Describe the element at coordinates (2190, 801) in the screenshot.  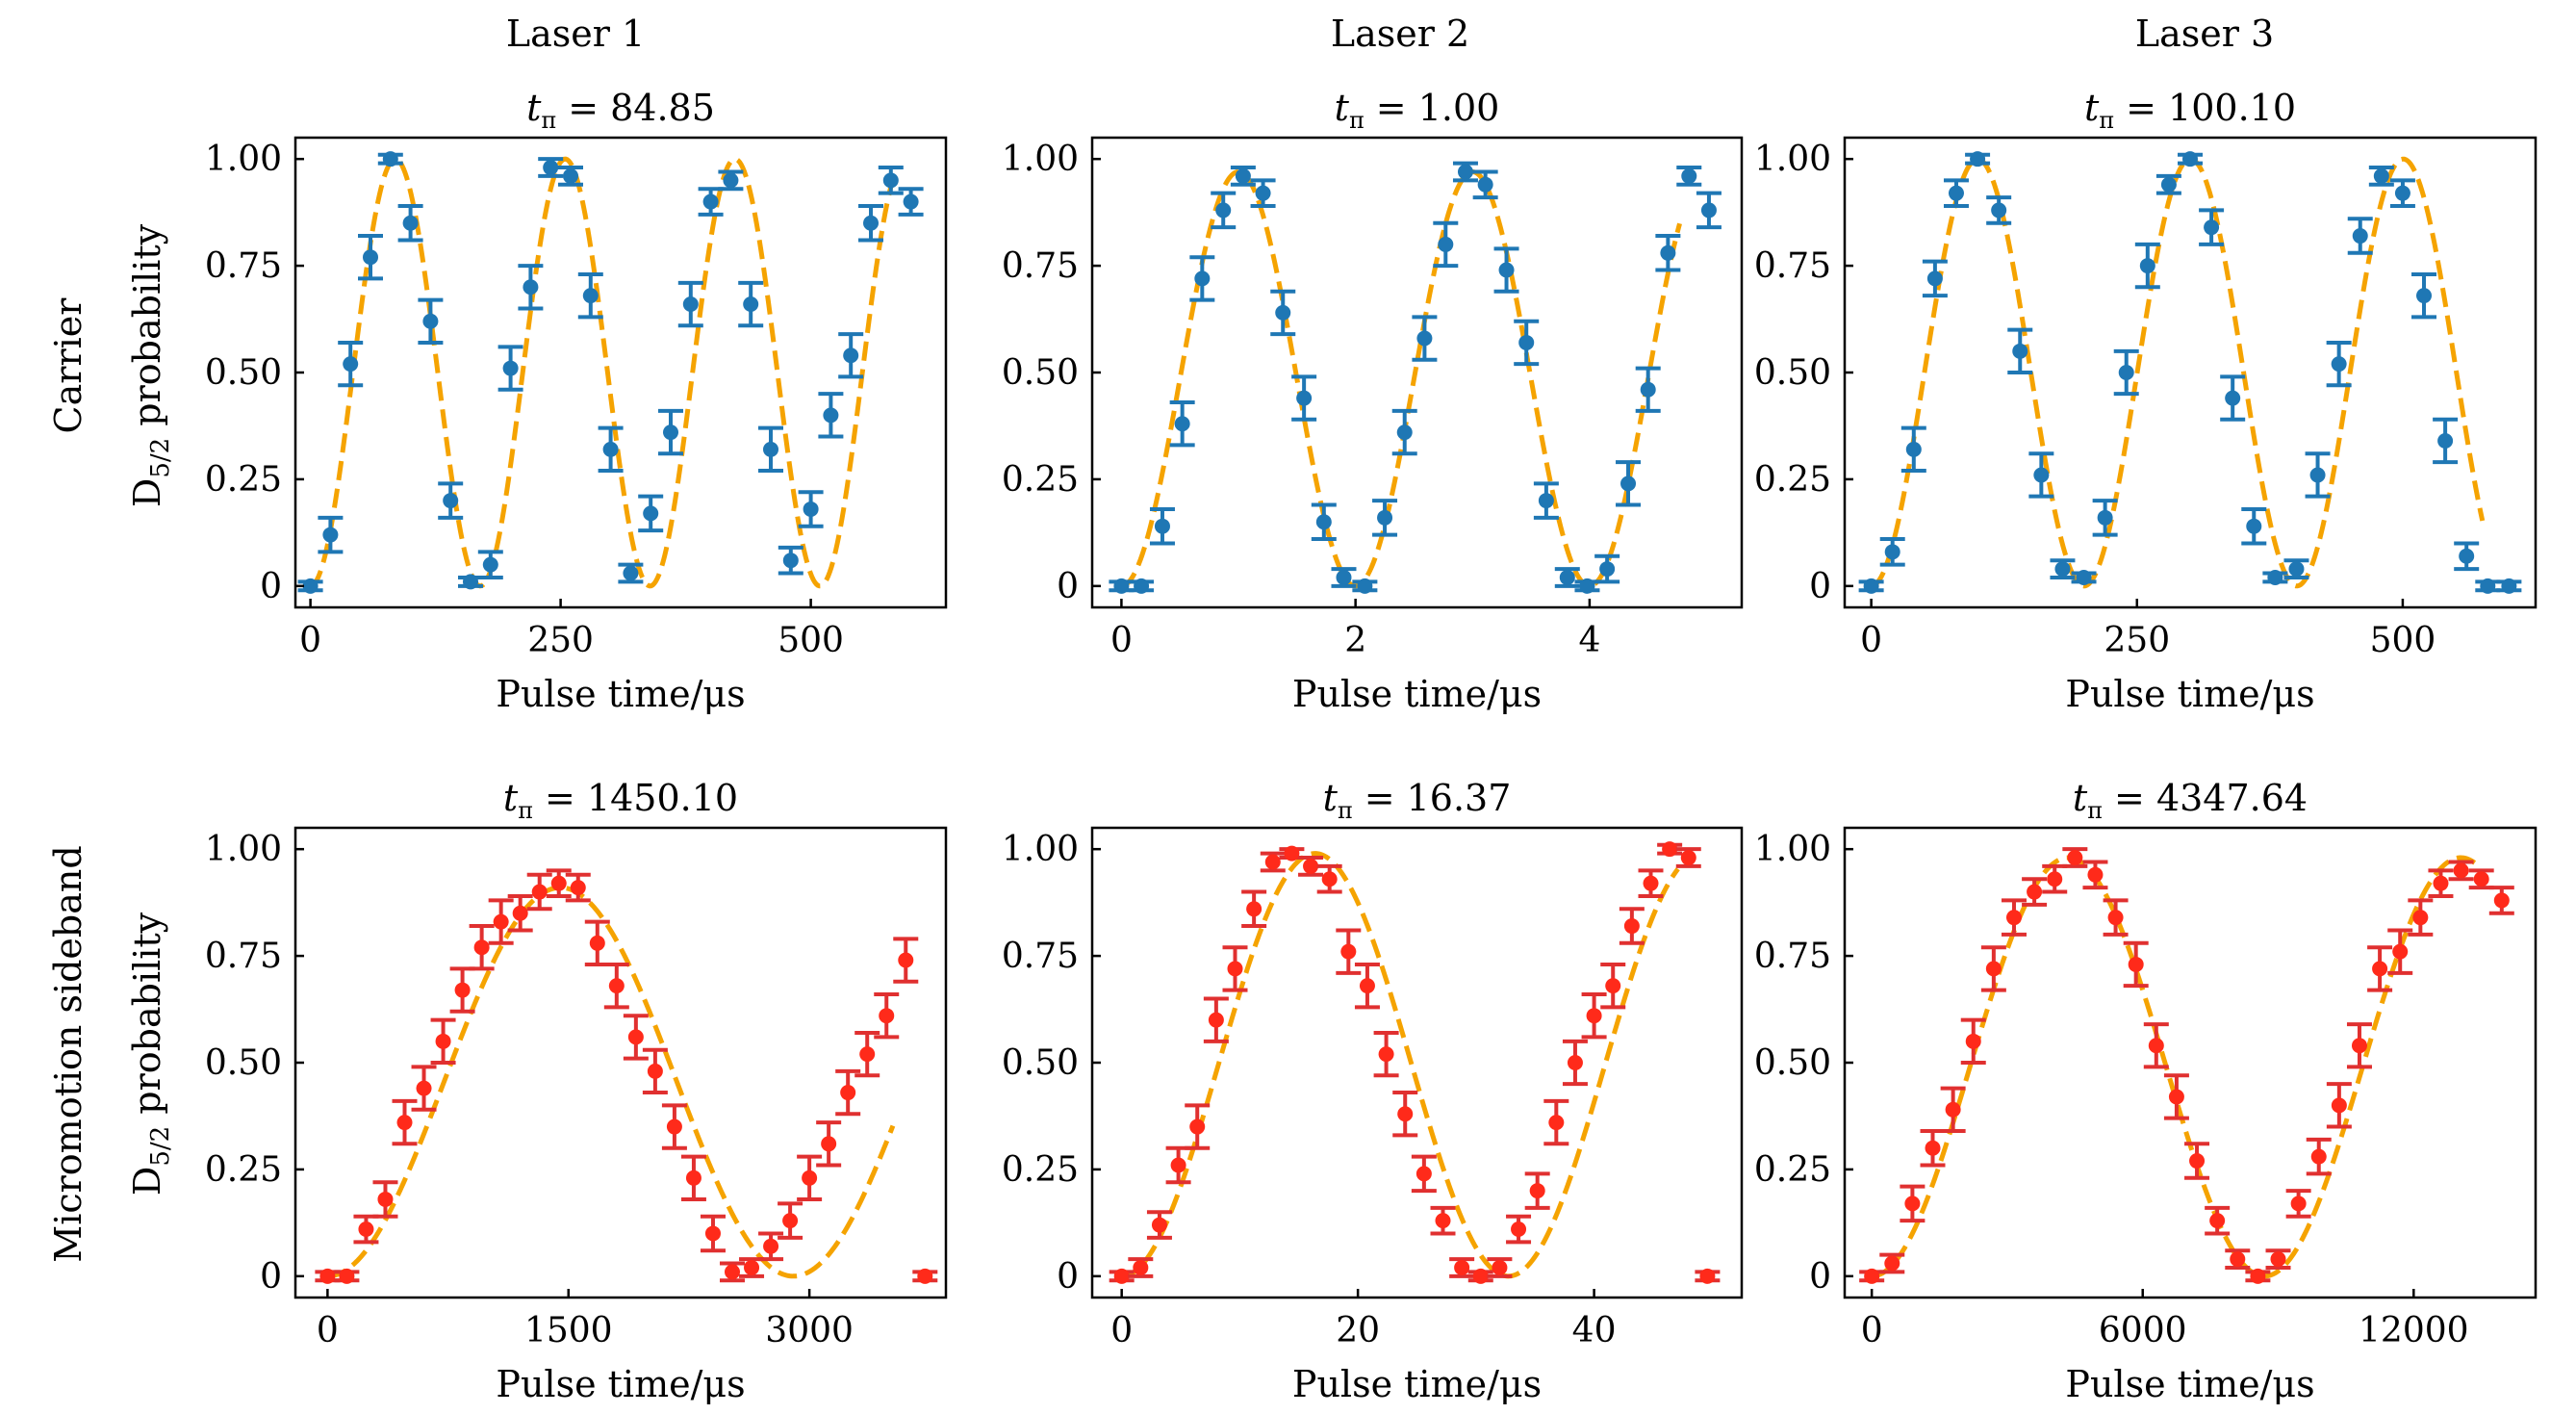
I see `panel-title: tπ = 4347.64` at that location.